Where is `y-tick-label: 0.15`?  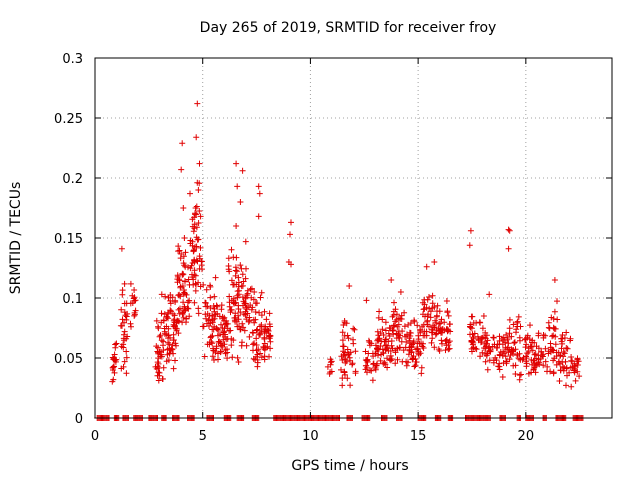 y-tick-label: 0.15 is located at coordinates (68, 239).